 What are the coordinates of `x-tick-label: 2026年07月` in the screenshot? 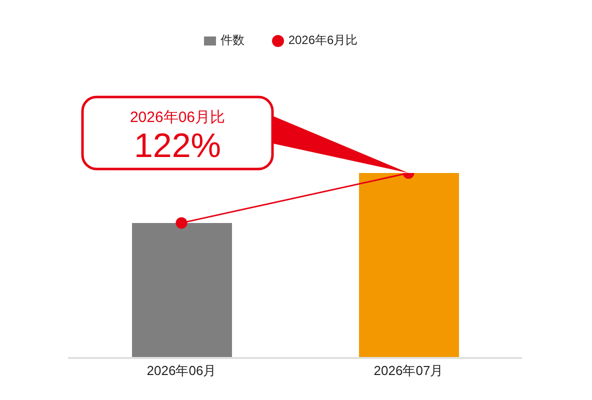 It's located at (409, 370).